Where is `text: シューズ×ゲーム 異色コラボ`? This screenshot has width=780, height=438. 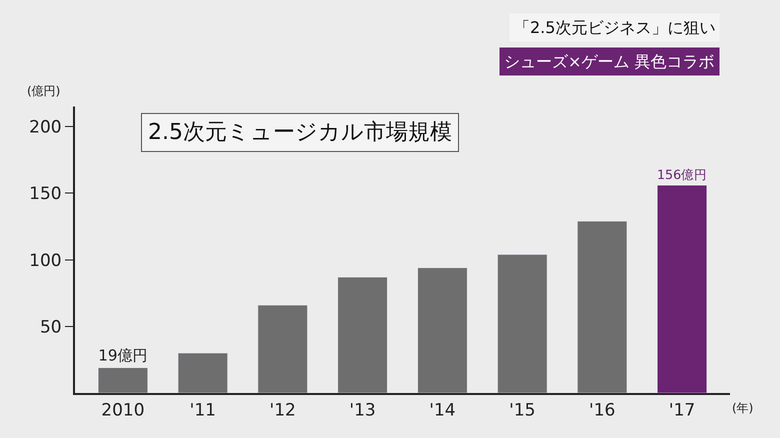
text: シューズ×ゲーム 異色コラボ is located at coordinates (609, 61).